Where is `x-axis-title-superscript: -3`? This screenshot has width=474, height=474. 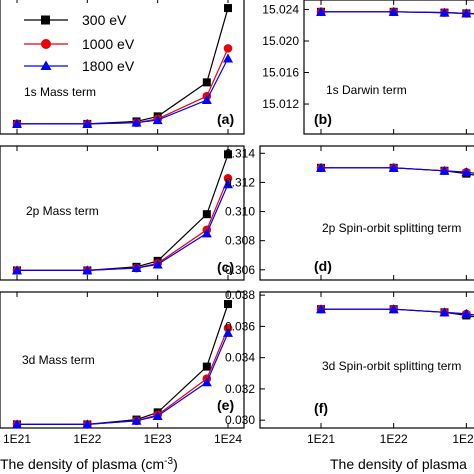
x-axis-title-superscript: -3 is located at coordinates (168, 461).